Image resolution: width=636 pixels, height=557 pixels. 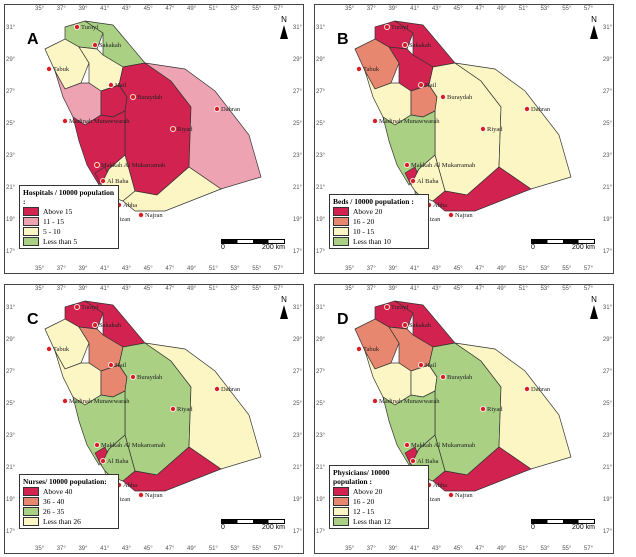 What do you see at coordinates (594, 299) in the screenshot?
I see `north-label: N` at bounding box center [594, 299].